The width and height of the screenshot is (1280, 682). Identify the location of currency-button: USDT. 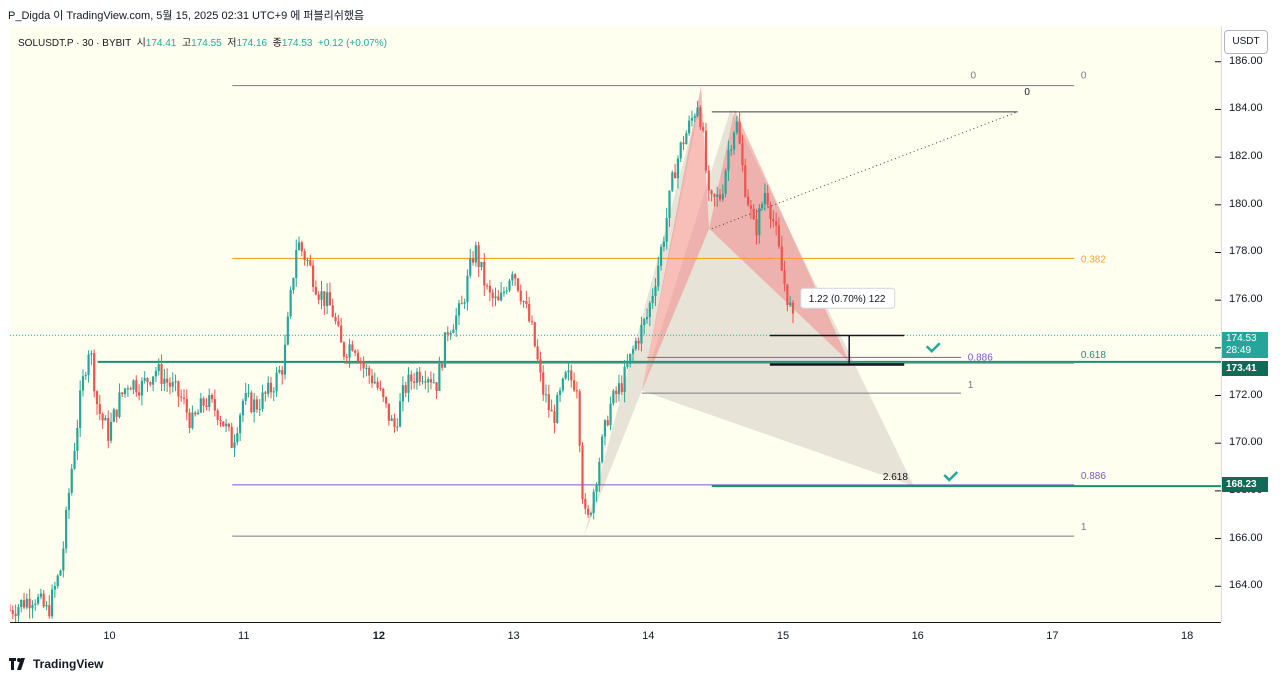
(1246, 42).